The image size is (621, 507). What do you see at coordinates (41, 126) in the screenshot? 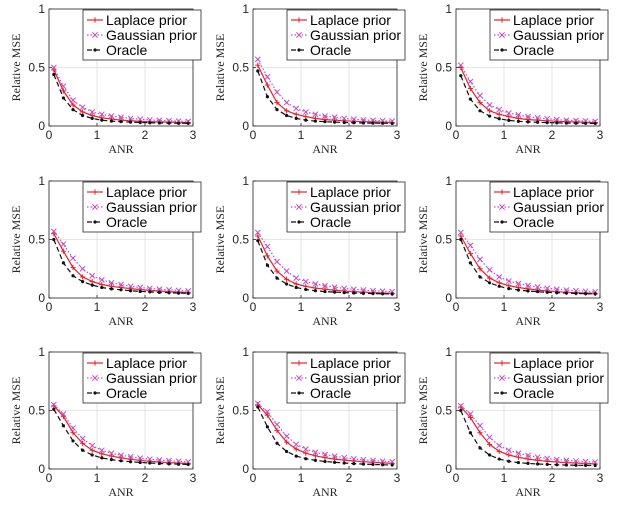
I see `y-tick-label: 0` at bounding box center [41, 126].